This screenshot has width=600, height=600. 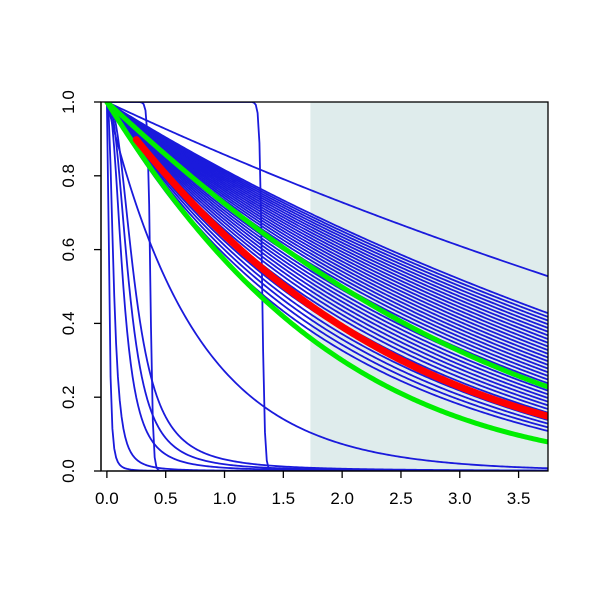 I want to click on x-tick-label: 2.0, so click(x=342, y=498).